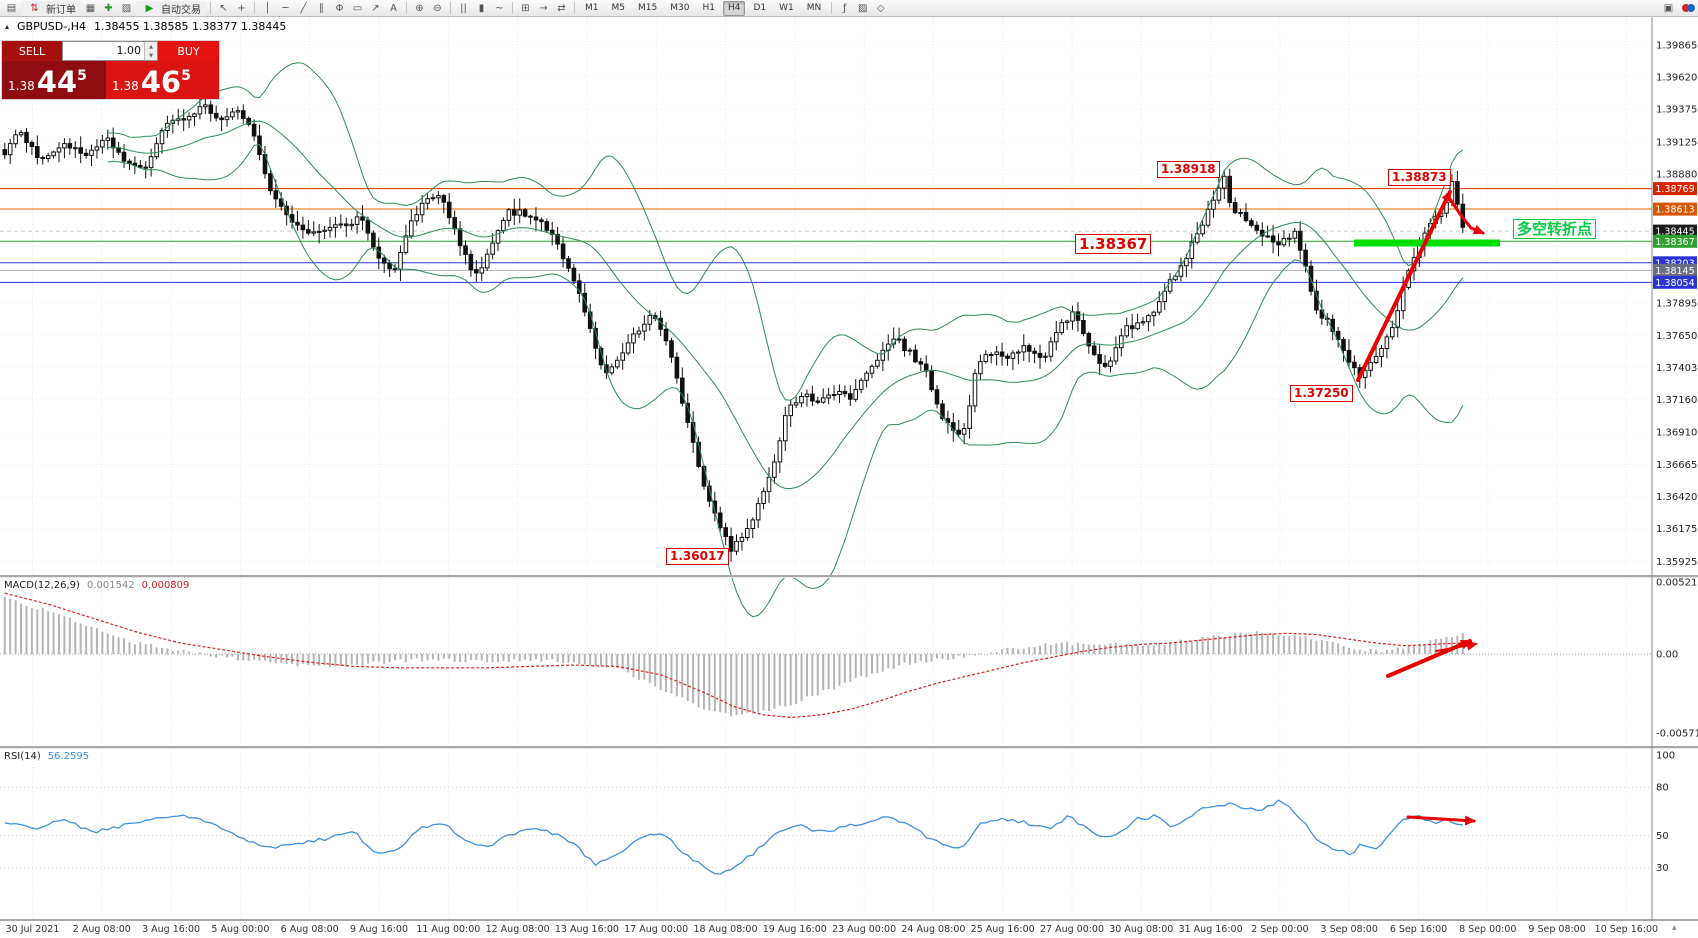  I want to click on buy-price-display: 1.38 46 5, so click(162, 80).